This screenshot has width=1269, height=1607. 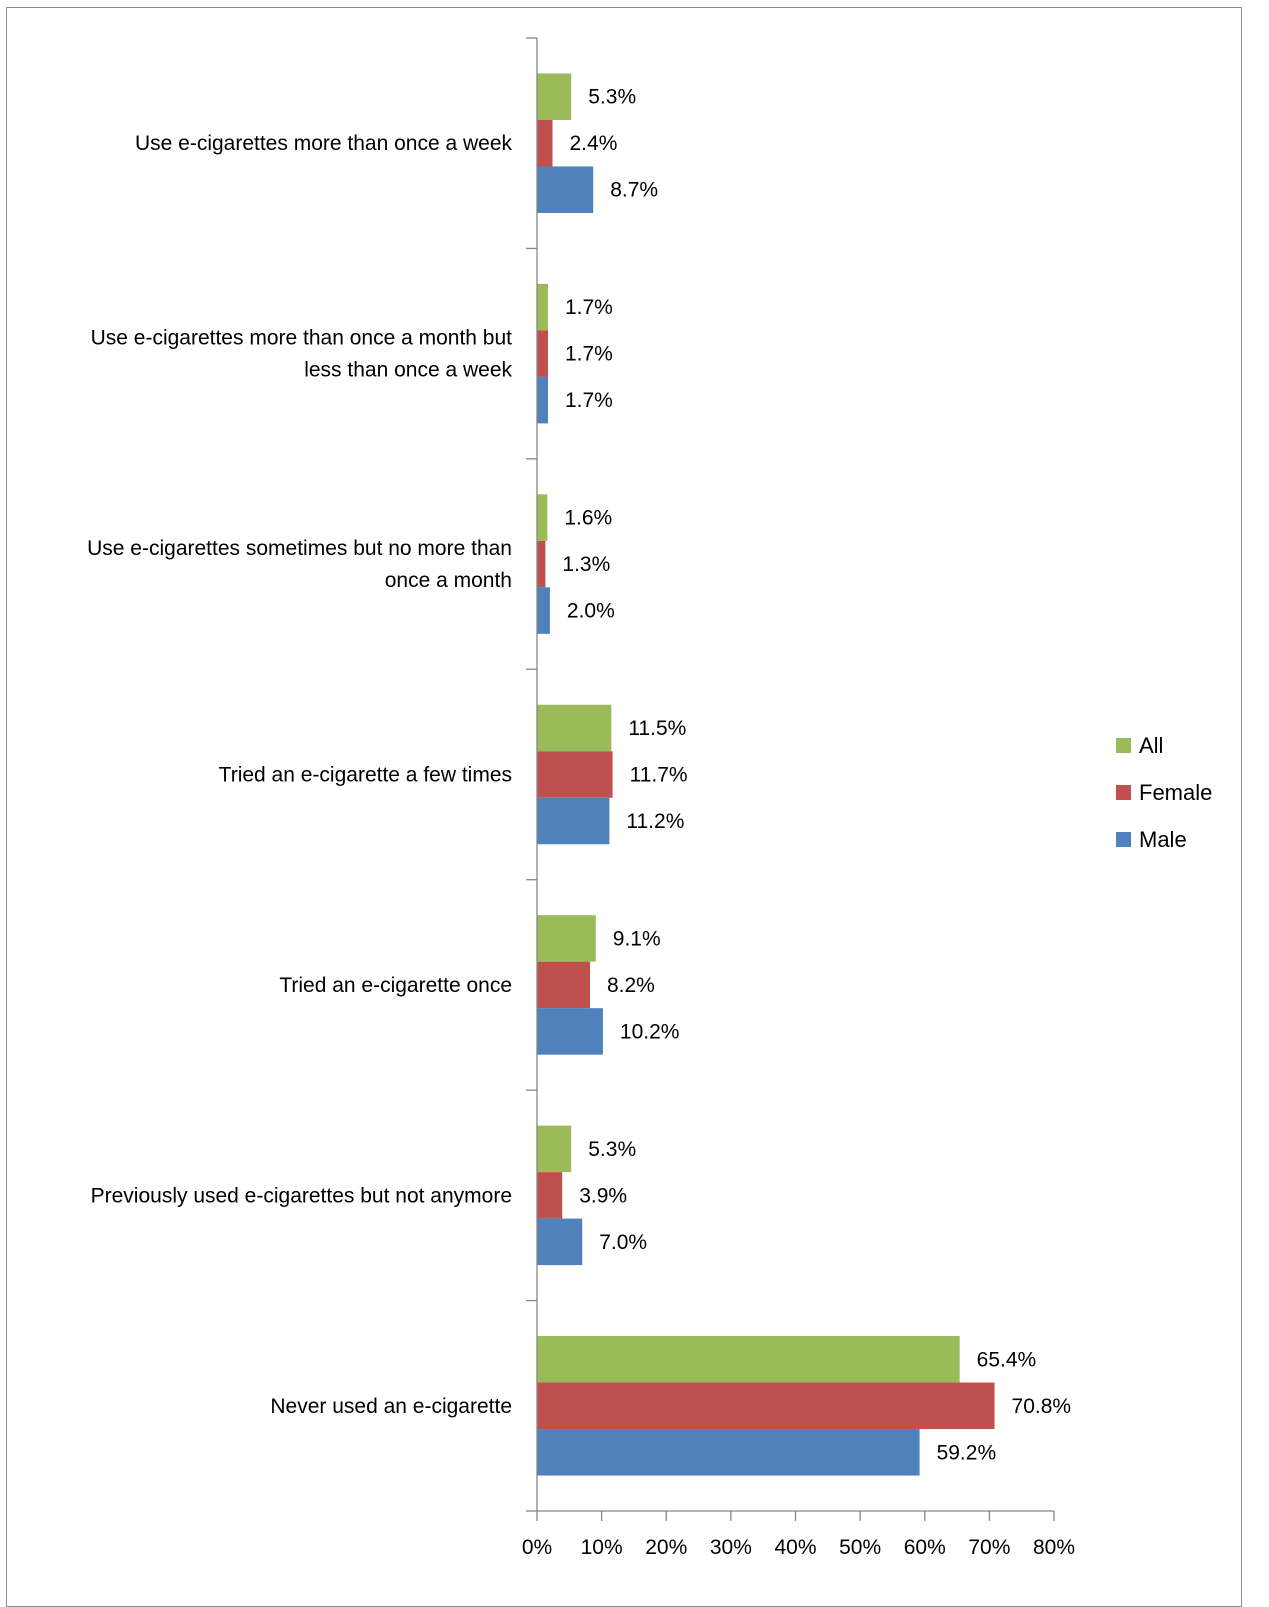 What do you see at coordinates (589, 307) in the screenshot?
I see `value-label-all-1: 1.7%` at bounding box center [589, 307].